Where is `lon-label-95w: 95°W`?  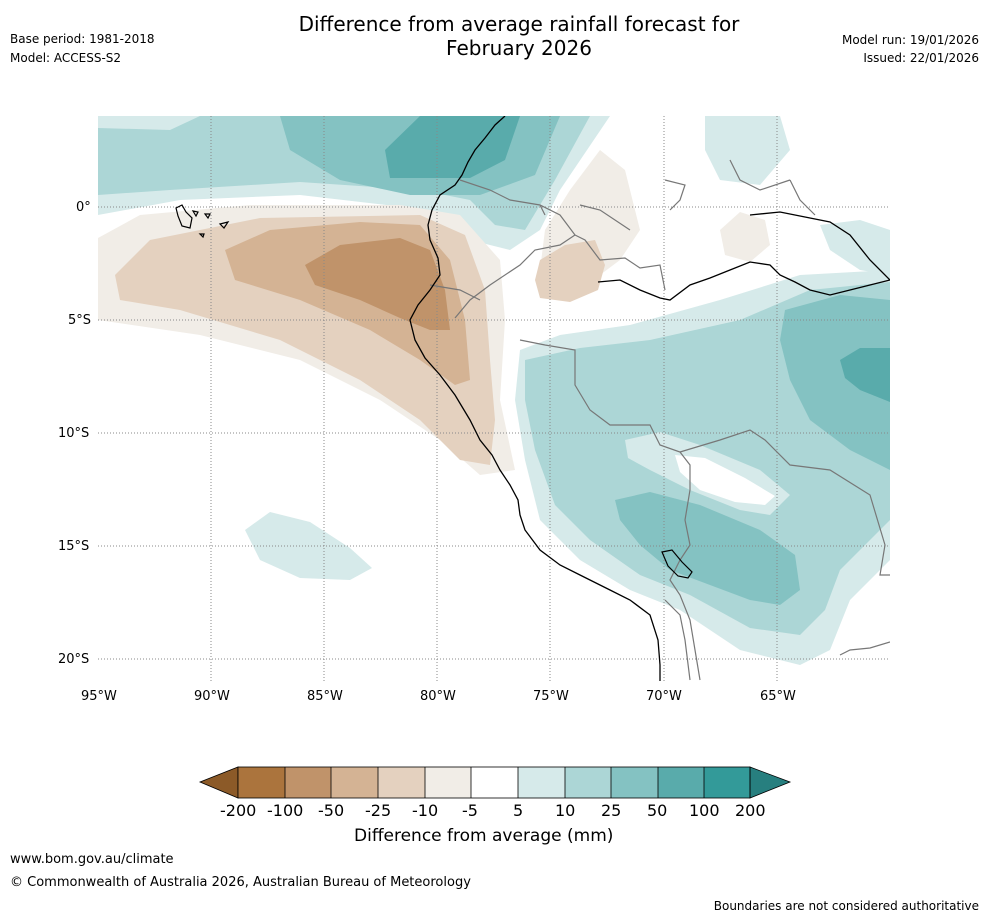 lon-label-95w: 95°W is located at coordinates (99, 696).